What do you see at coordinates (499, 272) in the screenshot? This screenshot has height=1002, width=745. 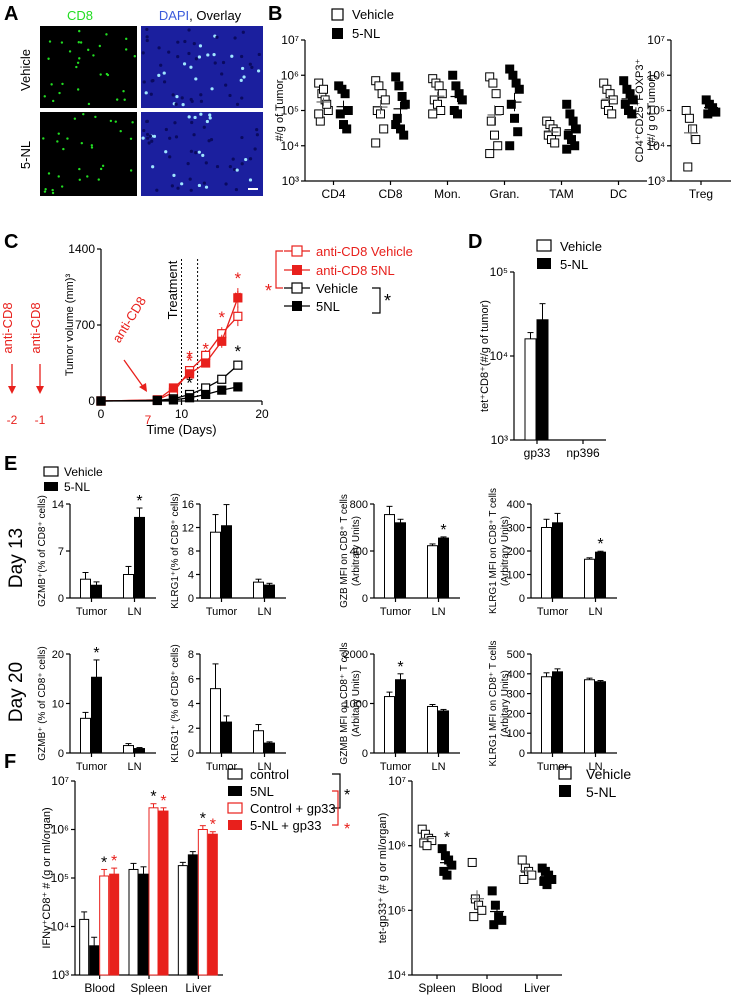 I see `chart-d-y-tick-label: 10⁵` at bounding box center [499, 272].